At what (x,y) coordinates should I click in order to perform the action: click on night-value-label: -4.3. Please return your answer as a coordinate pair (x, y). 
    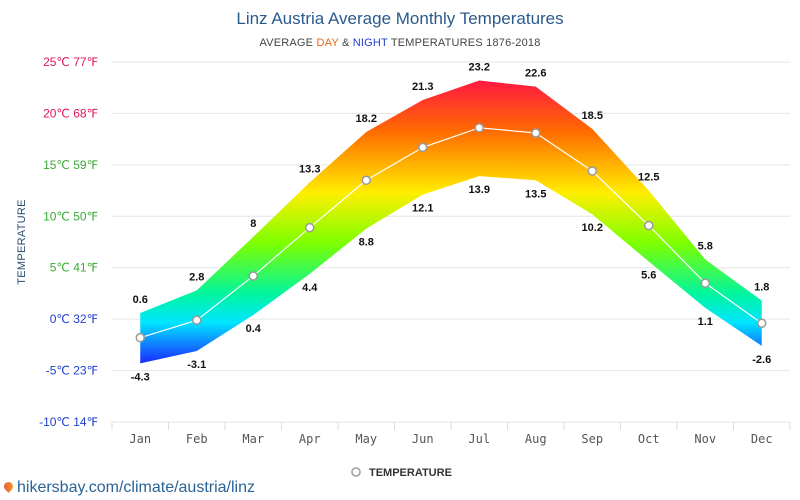
    Looking at the image, I should click on (140, 377).